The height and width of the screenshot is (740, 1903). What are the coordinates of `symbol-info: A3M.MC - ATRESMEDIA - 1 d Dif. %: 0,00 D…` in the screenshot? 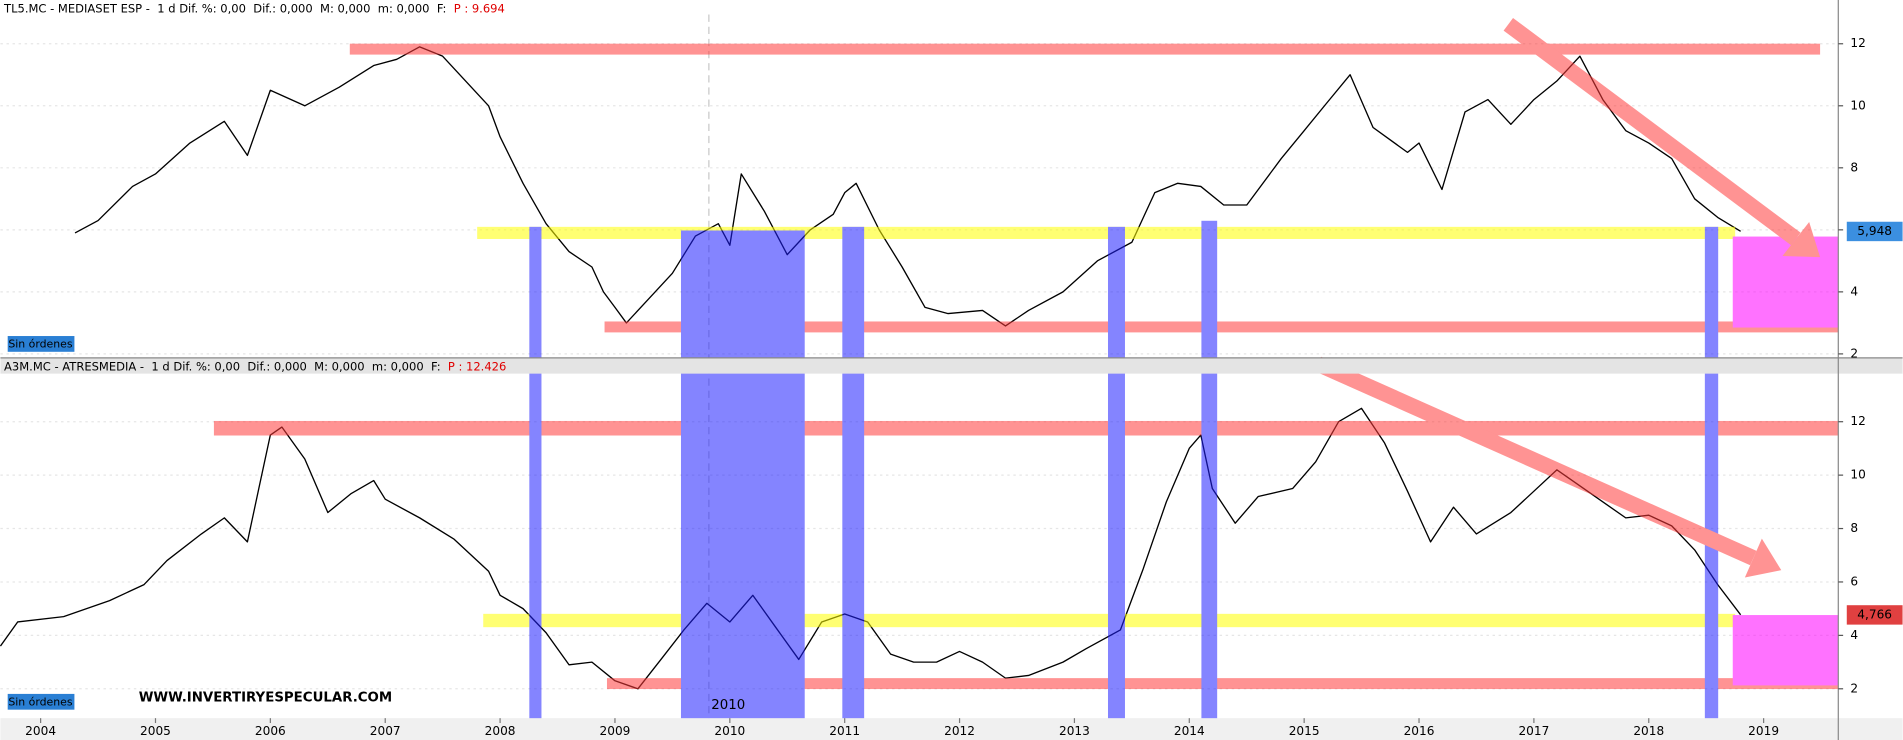 It's located at (222, 366).